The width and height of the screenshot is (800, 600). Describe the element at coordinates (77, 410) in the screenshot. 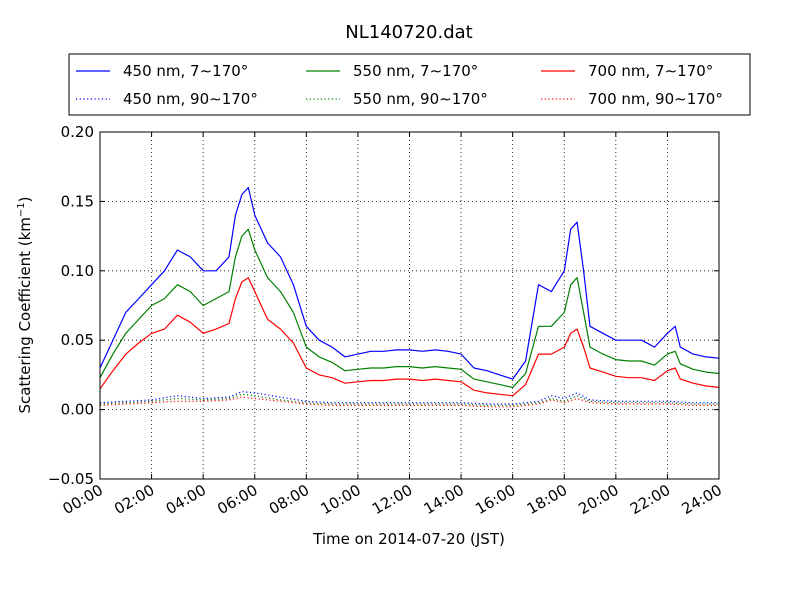

I see `y-tick-label: 0.00` at that location.